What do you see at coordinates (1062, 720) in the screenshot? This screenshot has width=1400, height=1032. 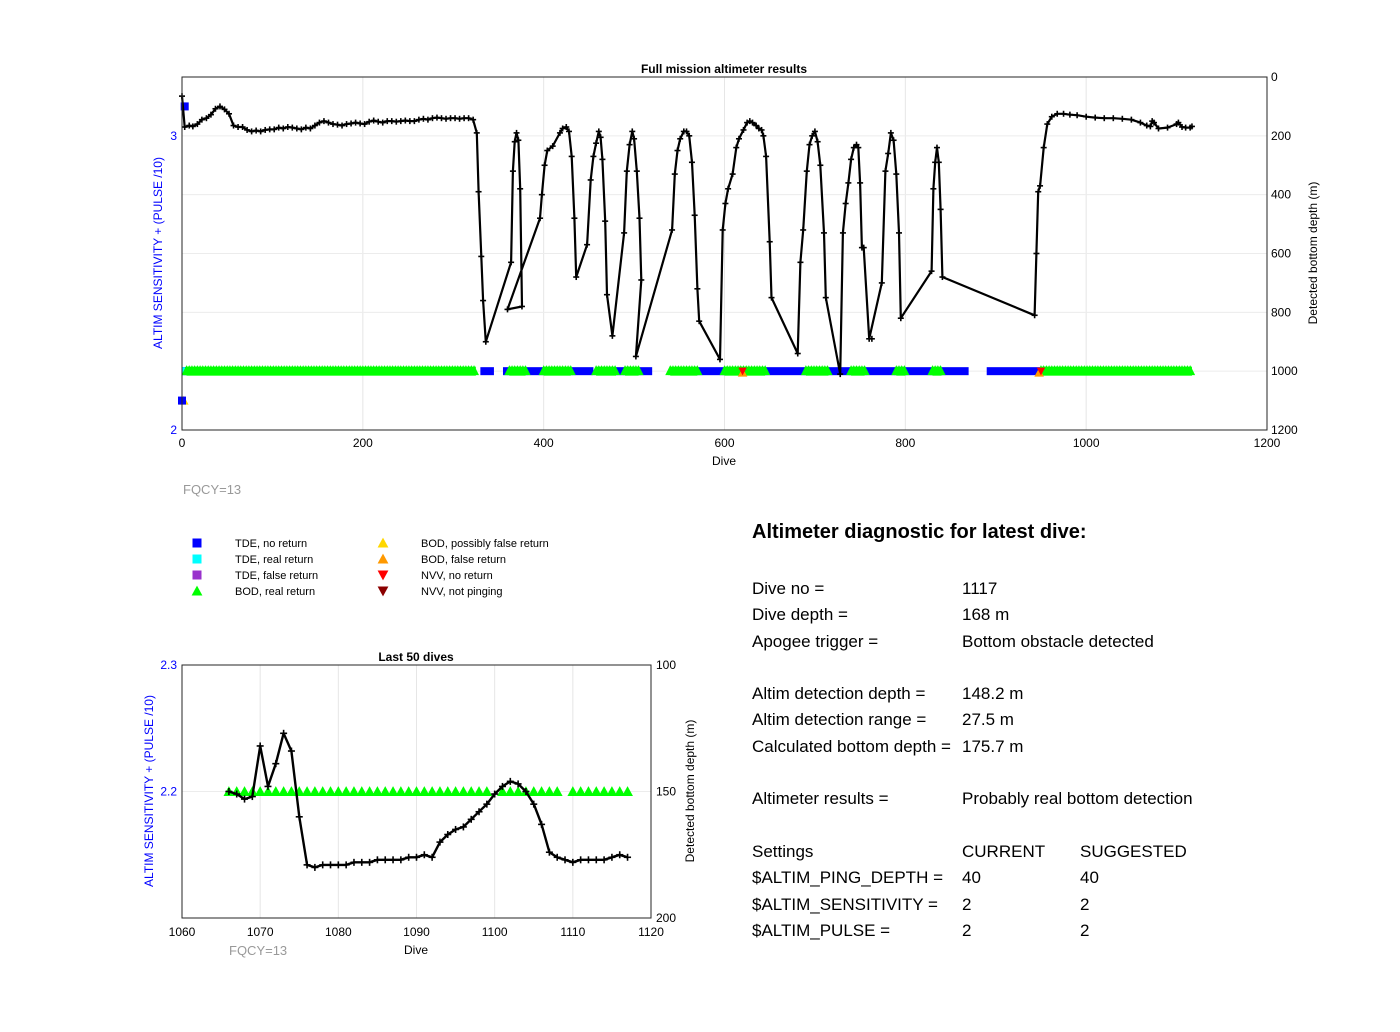 I see `altim-range-row: Altim detection range = 27.5 m` at bounding box center [1062, 720].